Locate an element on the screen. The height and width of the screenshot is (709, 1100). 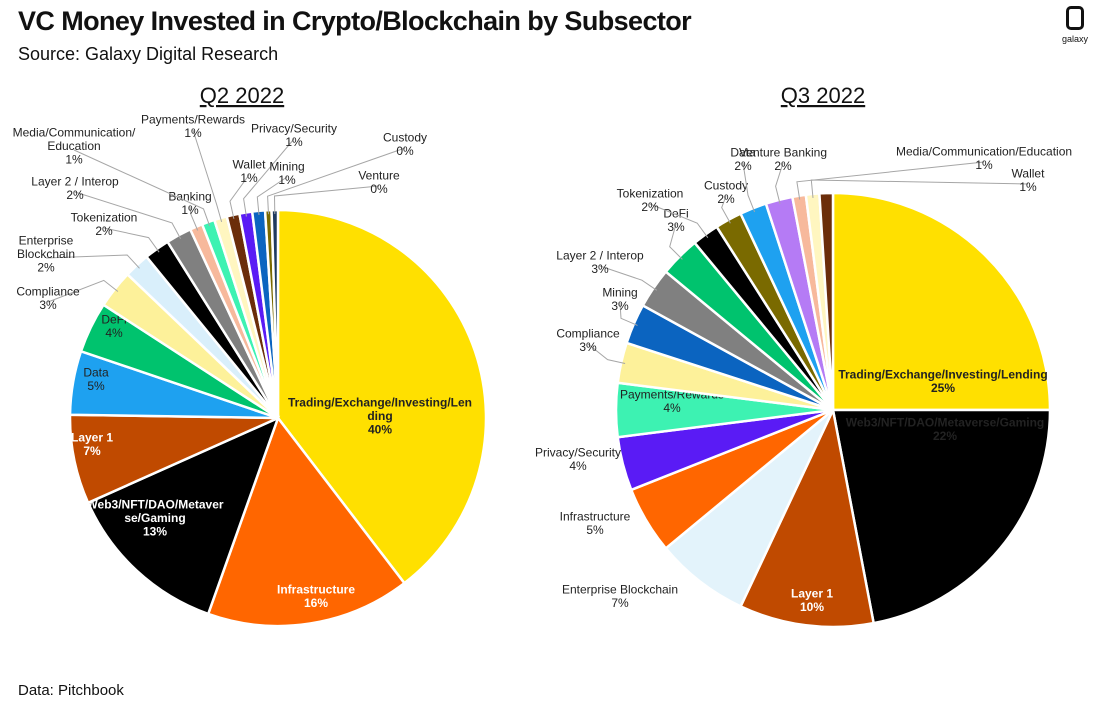
leader-line-enterprise-blockchain is located at coordinates (92, 261).